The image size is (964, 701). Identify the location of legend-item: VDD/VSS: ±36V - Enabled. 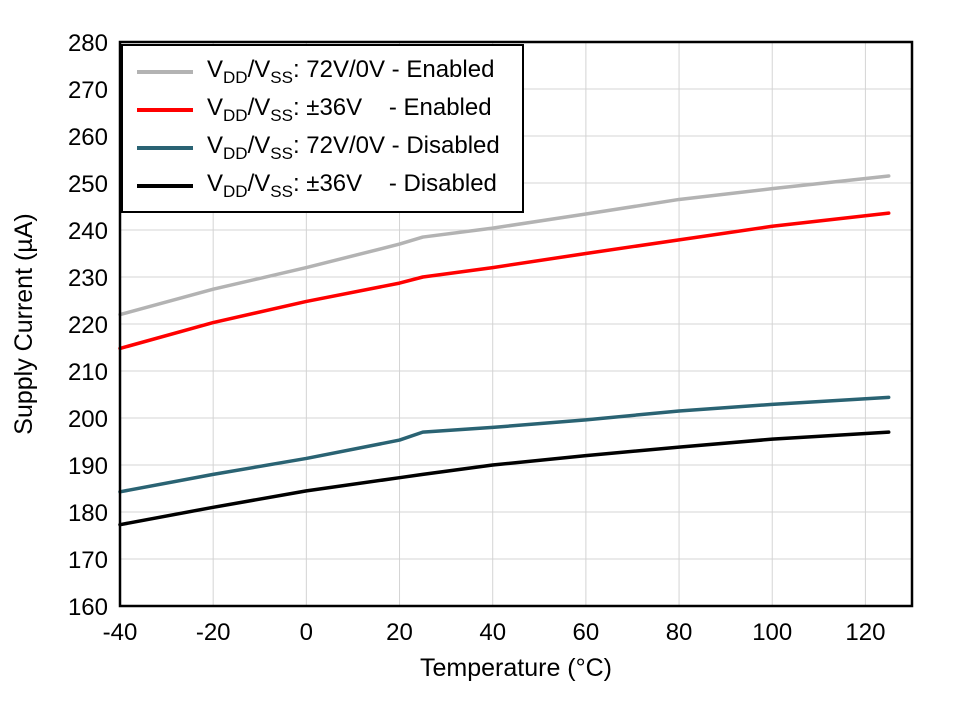
(318, 109).